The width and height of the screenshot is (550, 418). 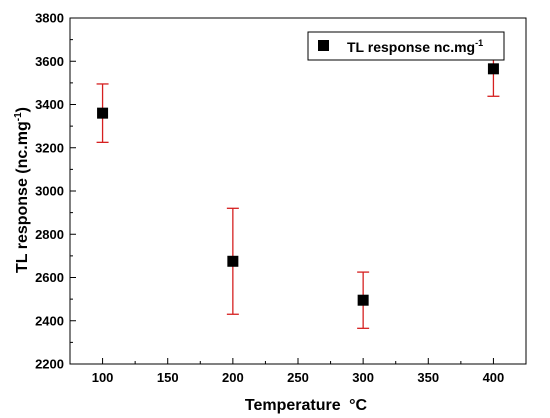 What do you see at coordinates (22, 197) in the screenshot?
I see `y-axis-label: TL response (nc.mg` at bounding box center [22, 197].